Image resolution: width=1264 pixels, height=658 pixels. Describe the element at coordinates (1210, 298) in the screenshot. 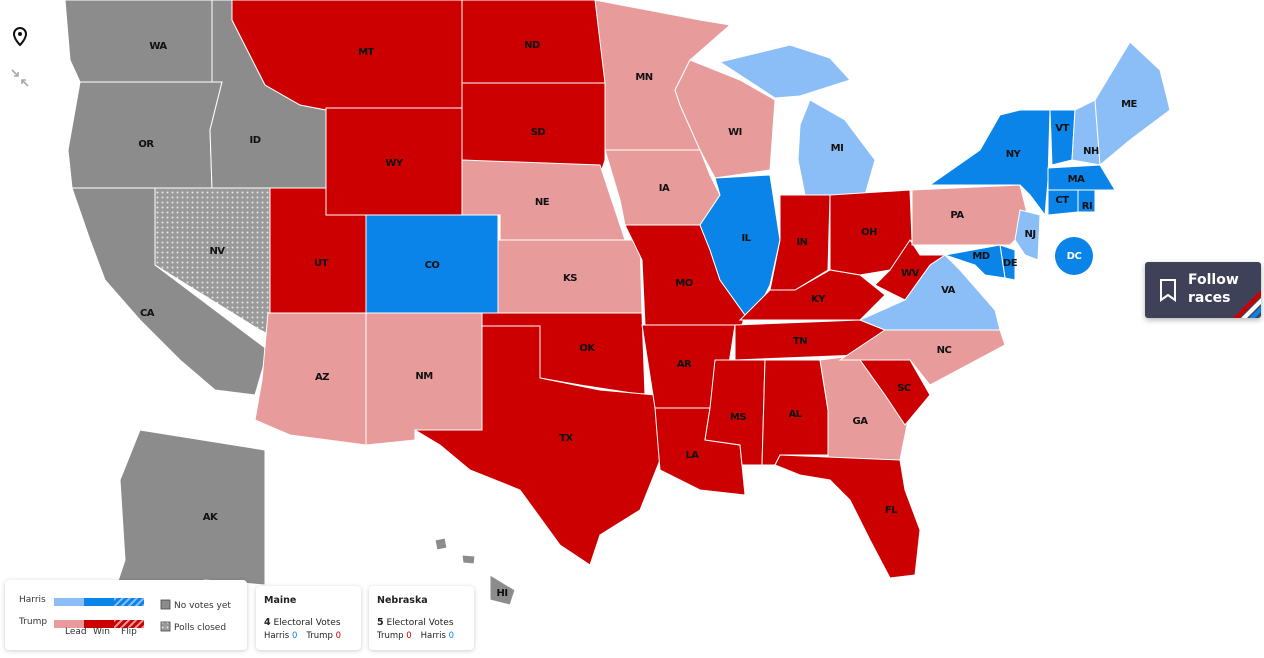

I see `follow-graphic` at that location.